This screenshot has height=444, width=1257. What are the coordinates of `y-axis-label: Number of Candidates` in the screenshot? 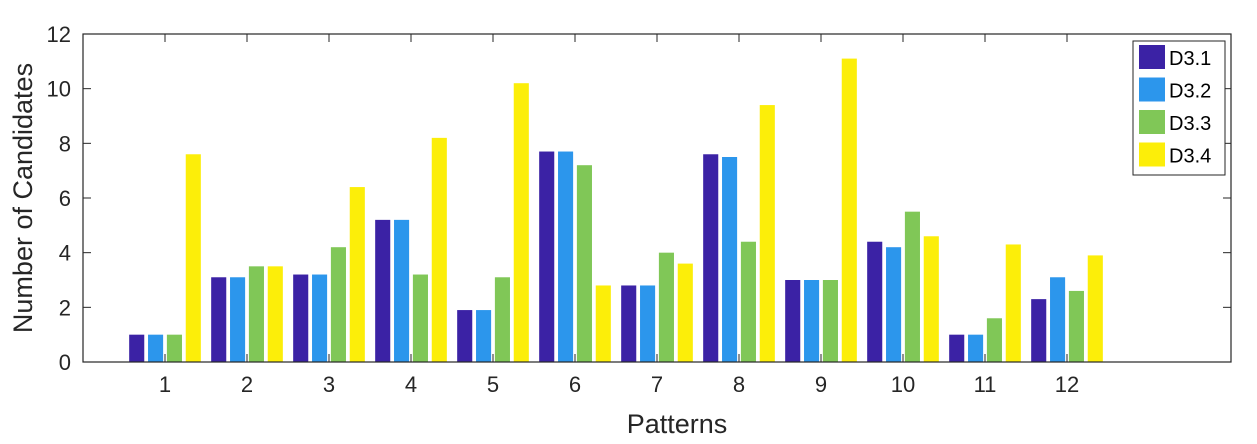 It's located at (23, 198).